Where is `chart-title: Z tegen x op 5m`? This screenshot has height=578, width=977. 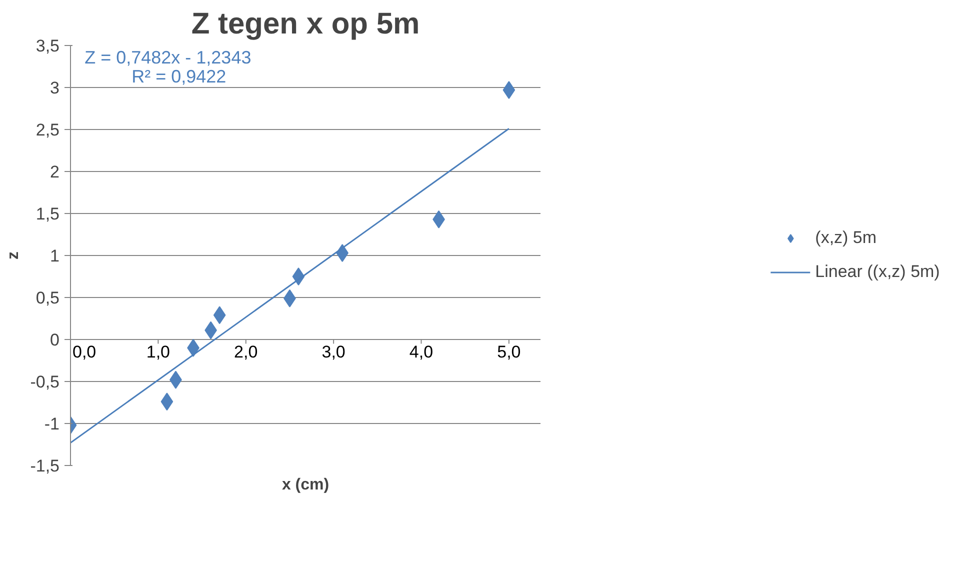
chart-title: Z tegen x op 5m is located at coordinates (305, 24).